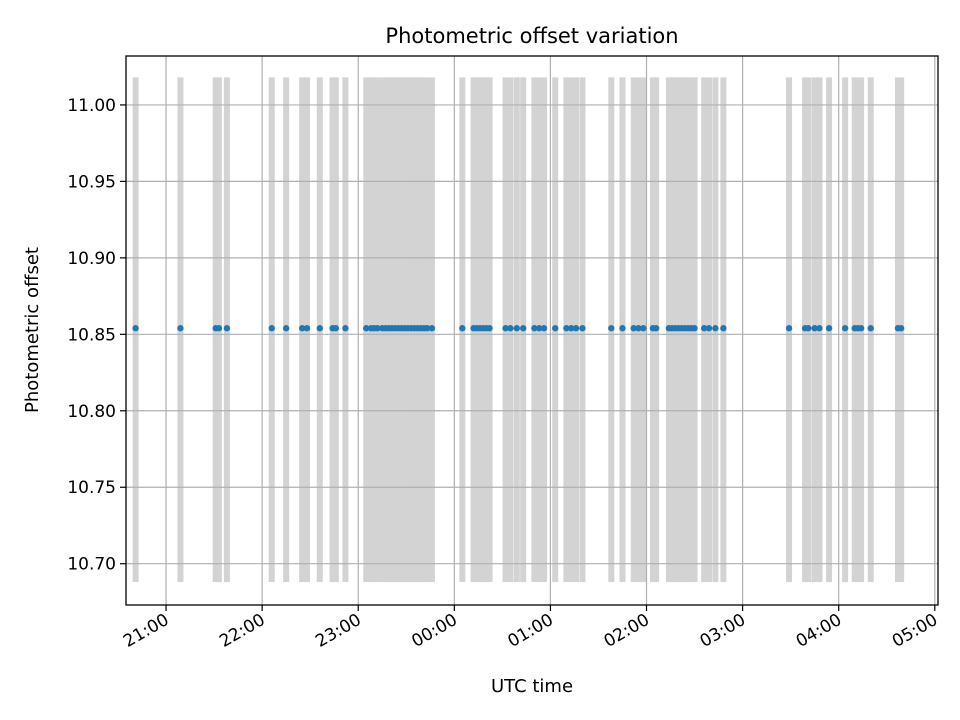 The height and width of the screenshot is (720, 960). I want to click on data-points, so click(518, 328).